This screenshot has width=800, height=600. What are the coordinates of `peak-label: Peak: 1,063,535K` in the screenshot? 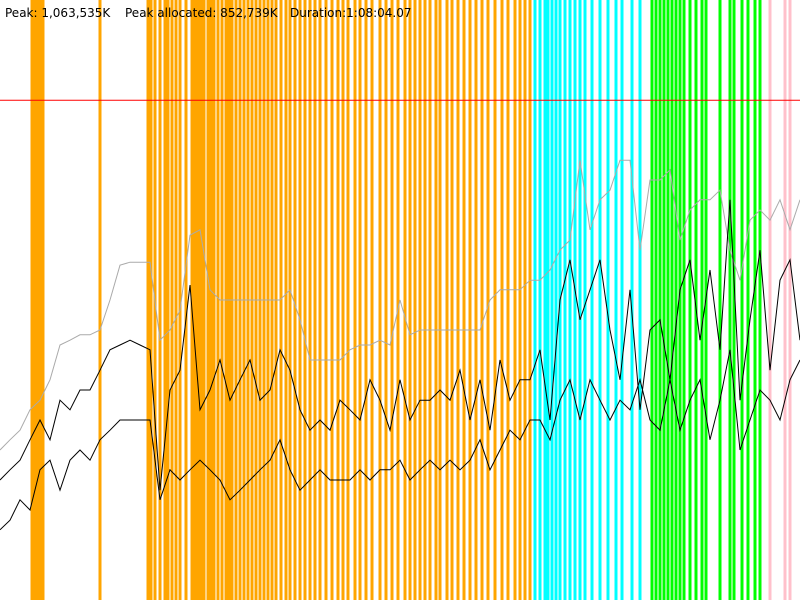 It's located at (58, 13).